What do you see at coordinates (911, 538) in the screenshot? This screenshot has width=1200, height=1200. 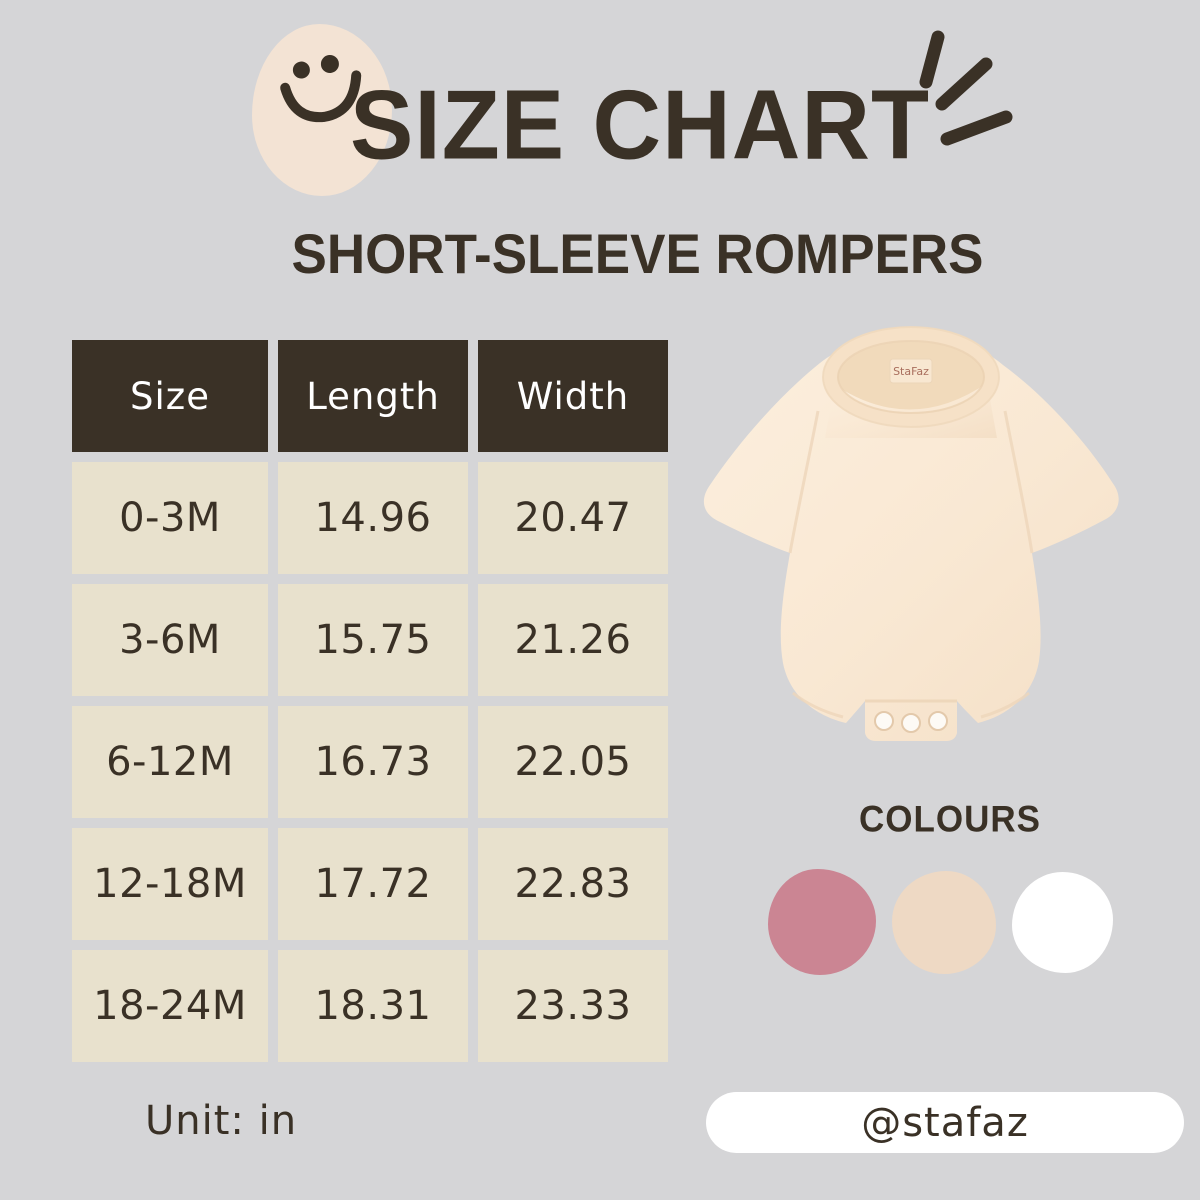 I see `romper-body` at bounding box center [911, 538].